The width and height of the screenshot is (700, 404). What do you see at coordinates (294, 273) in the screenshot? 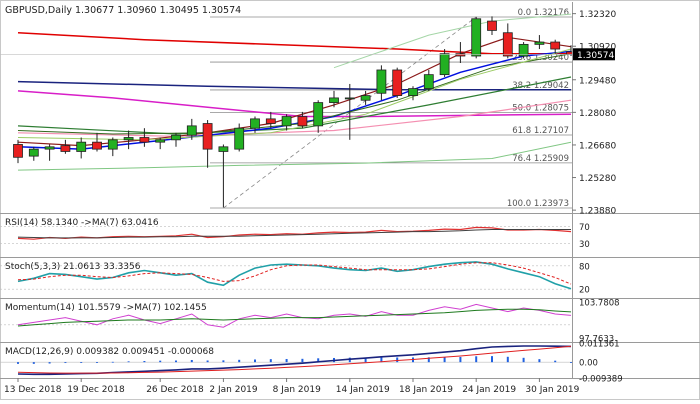
I see `stoch-d-line` at bounding box center [294, 273].